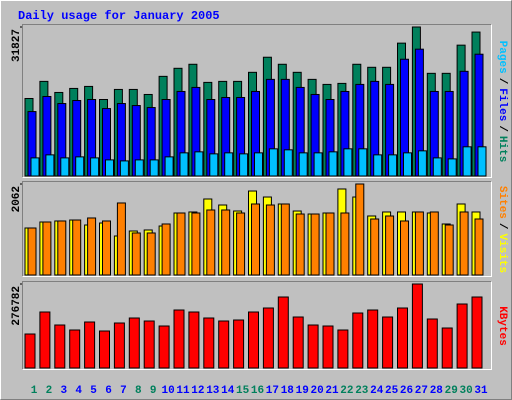  I want to click on x-tick-label: 26, so click(406, 391).